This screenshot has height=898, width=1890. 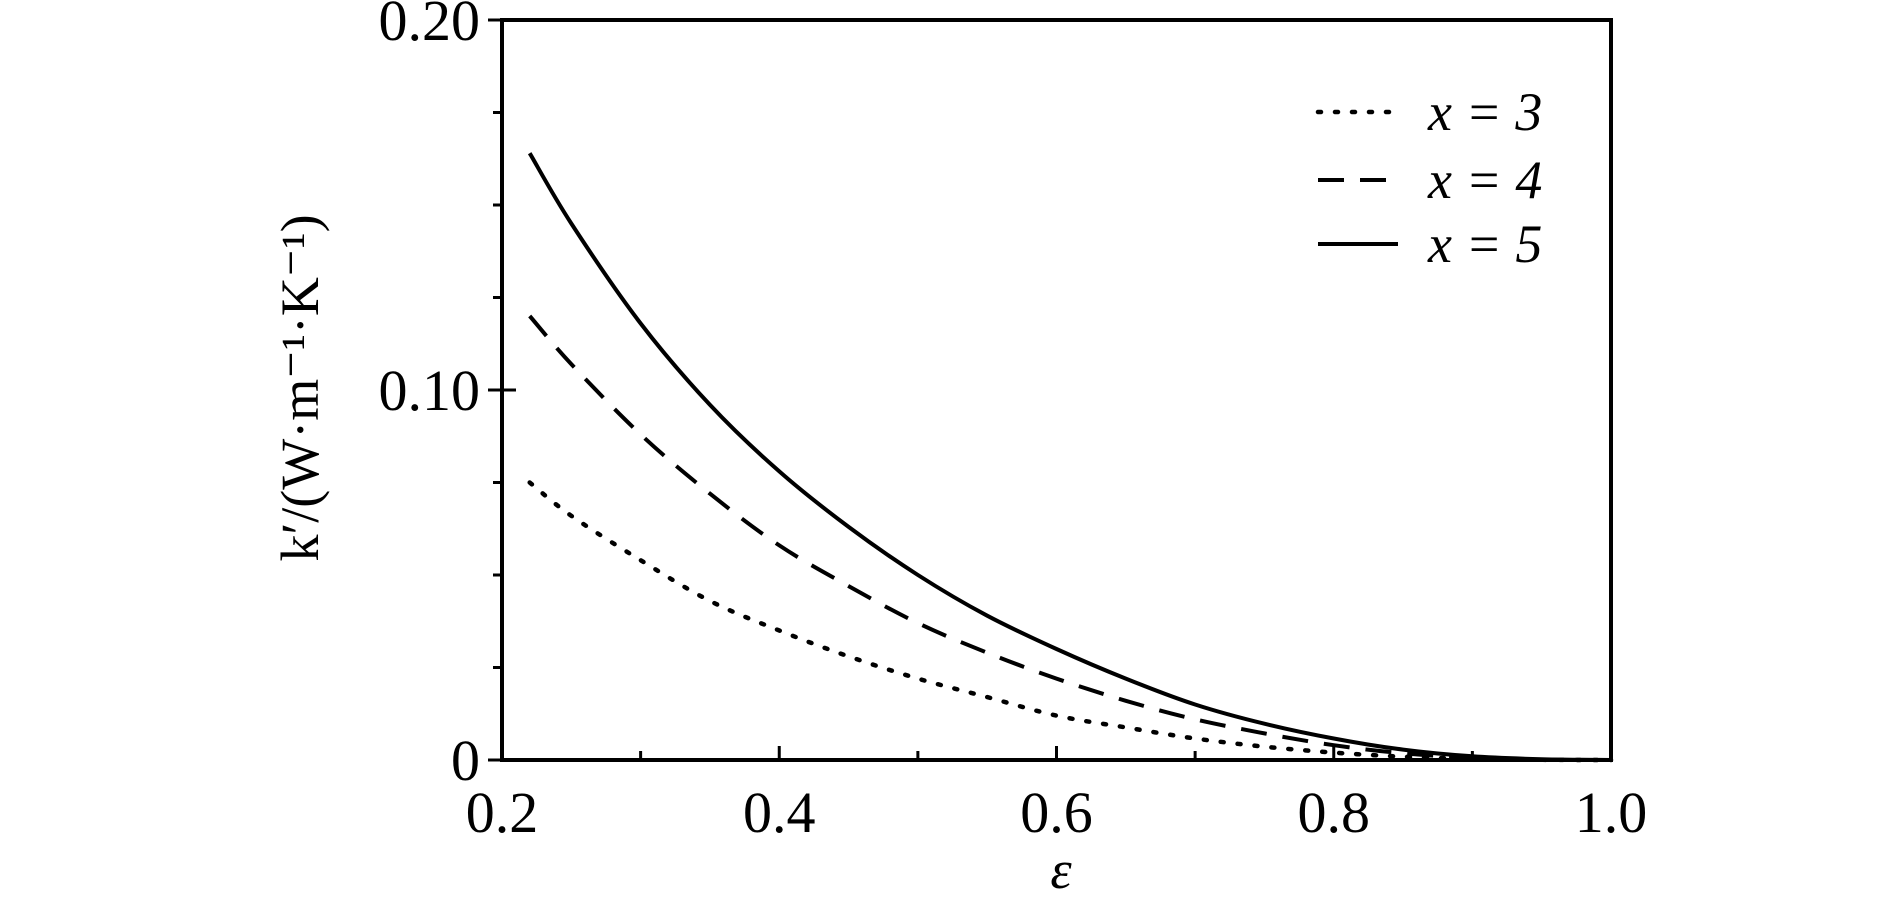 What do you see at coordinates (1334, 812) in the screenshot?
I see `x-tick-label: 0.8` at bounding box center [1334, 812].